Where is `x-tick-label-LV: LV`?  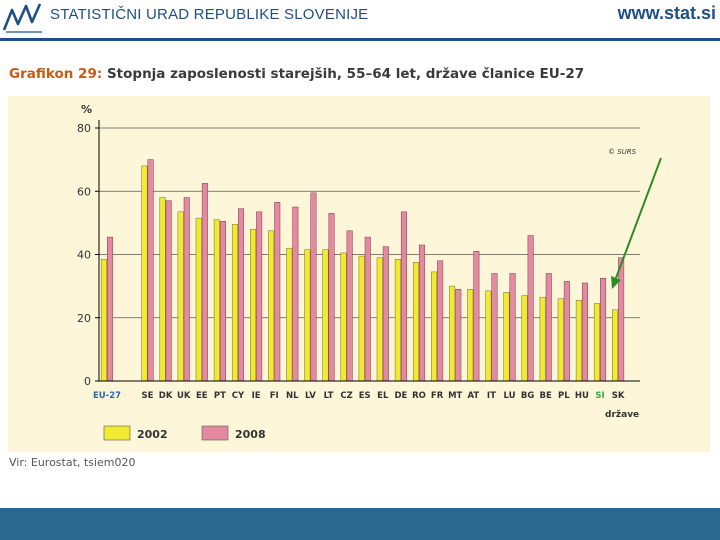 x-tick-label-LV: LV is located at coordinates (310, 396).